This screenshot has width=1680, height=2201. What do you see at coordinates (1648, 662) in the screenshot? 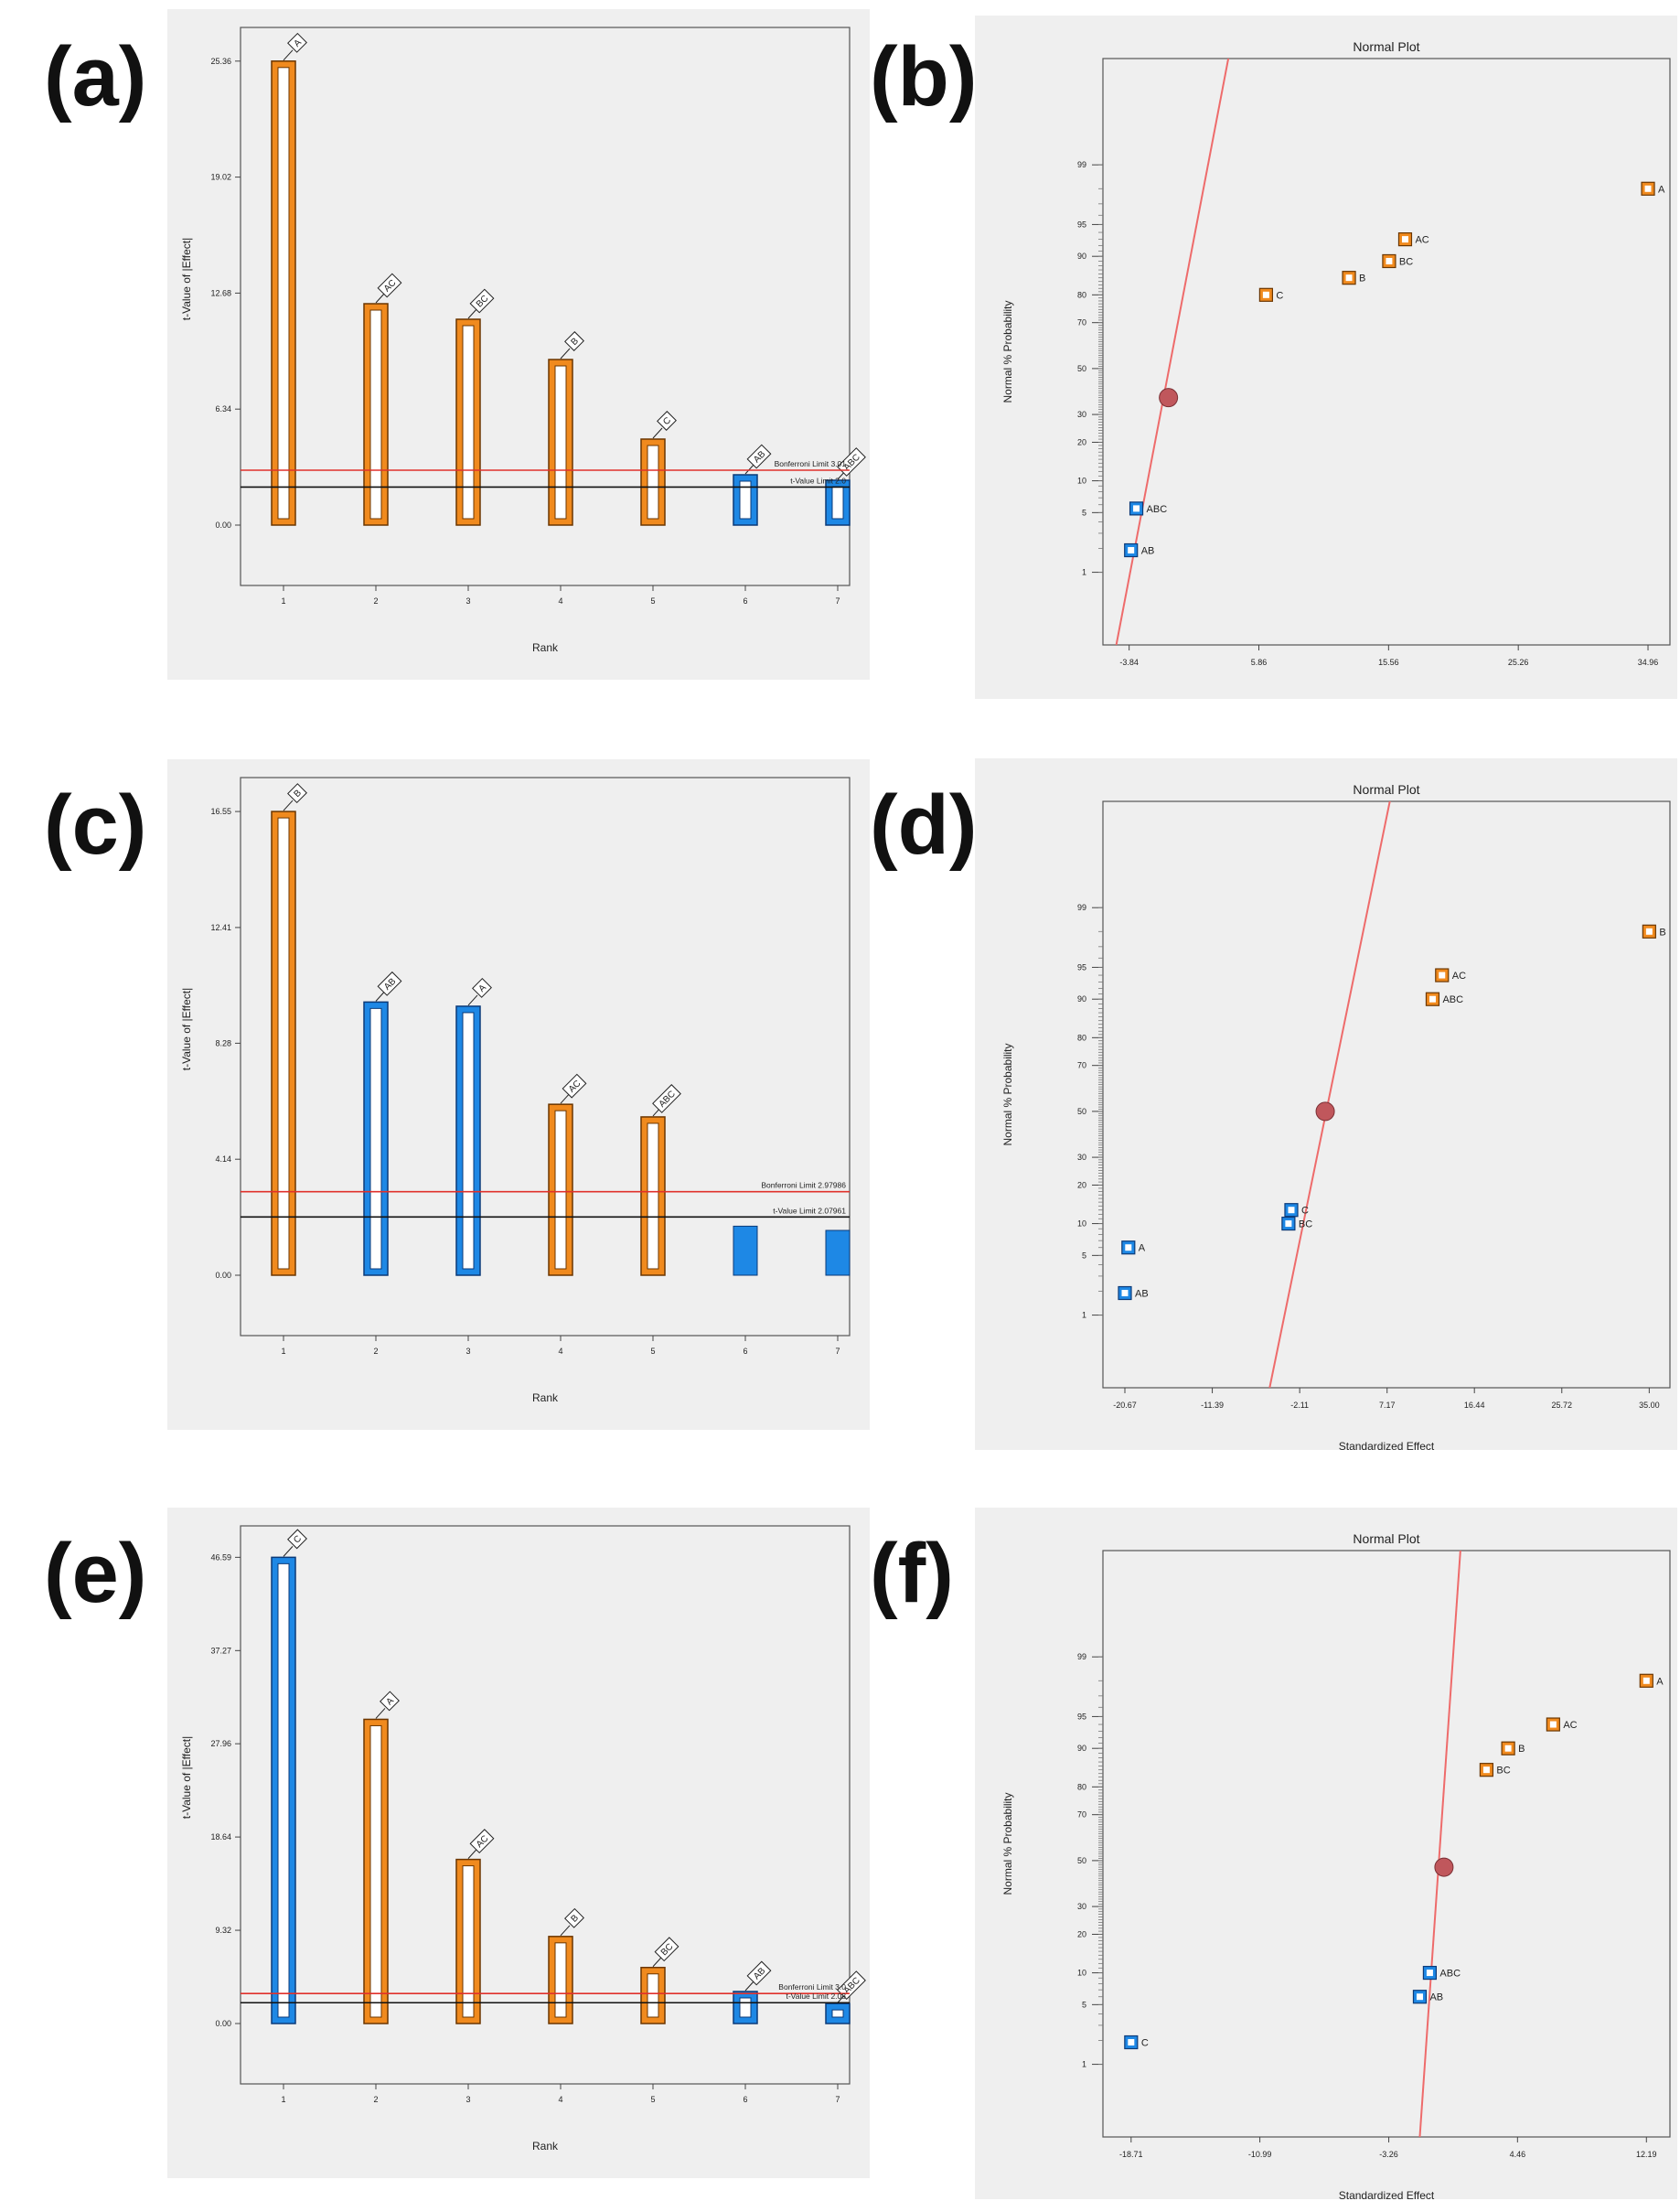
I see `x-tick-label: 34.96` at bounding box center [1648, 662].